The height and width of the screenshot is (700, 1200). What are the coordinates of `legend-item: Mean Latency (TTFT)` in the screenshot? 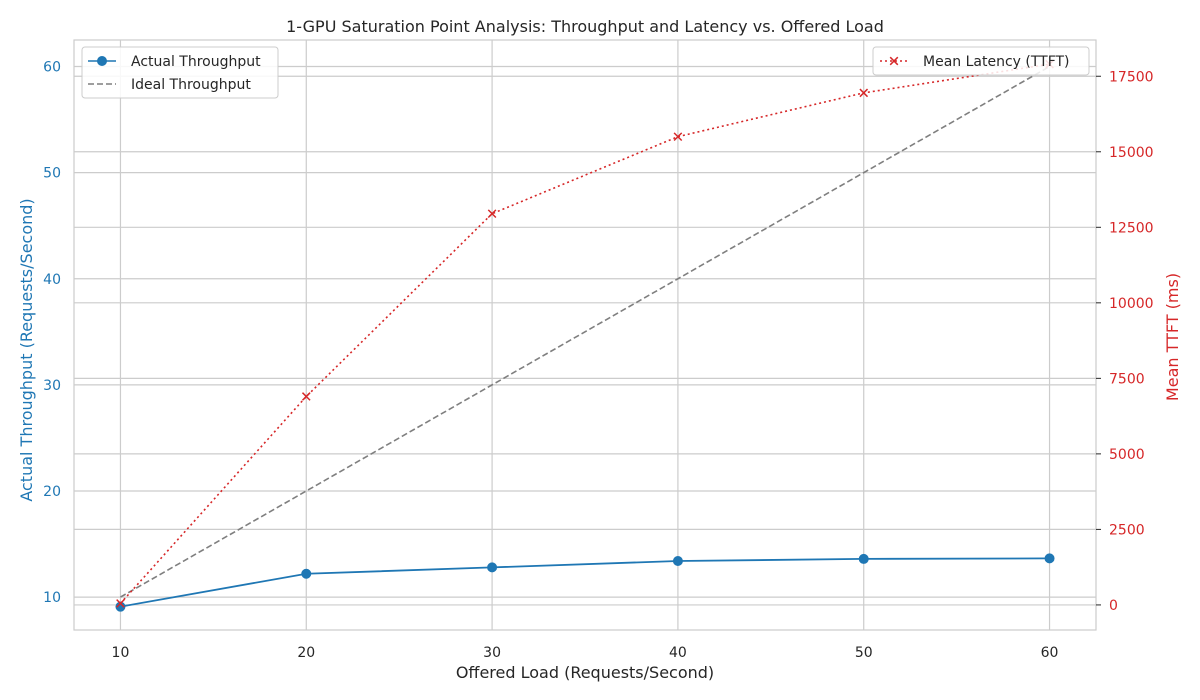 It's located at (975, 62).